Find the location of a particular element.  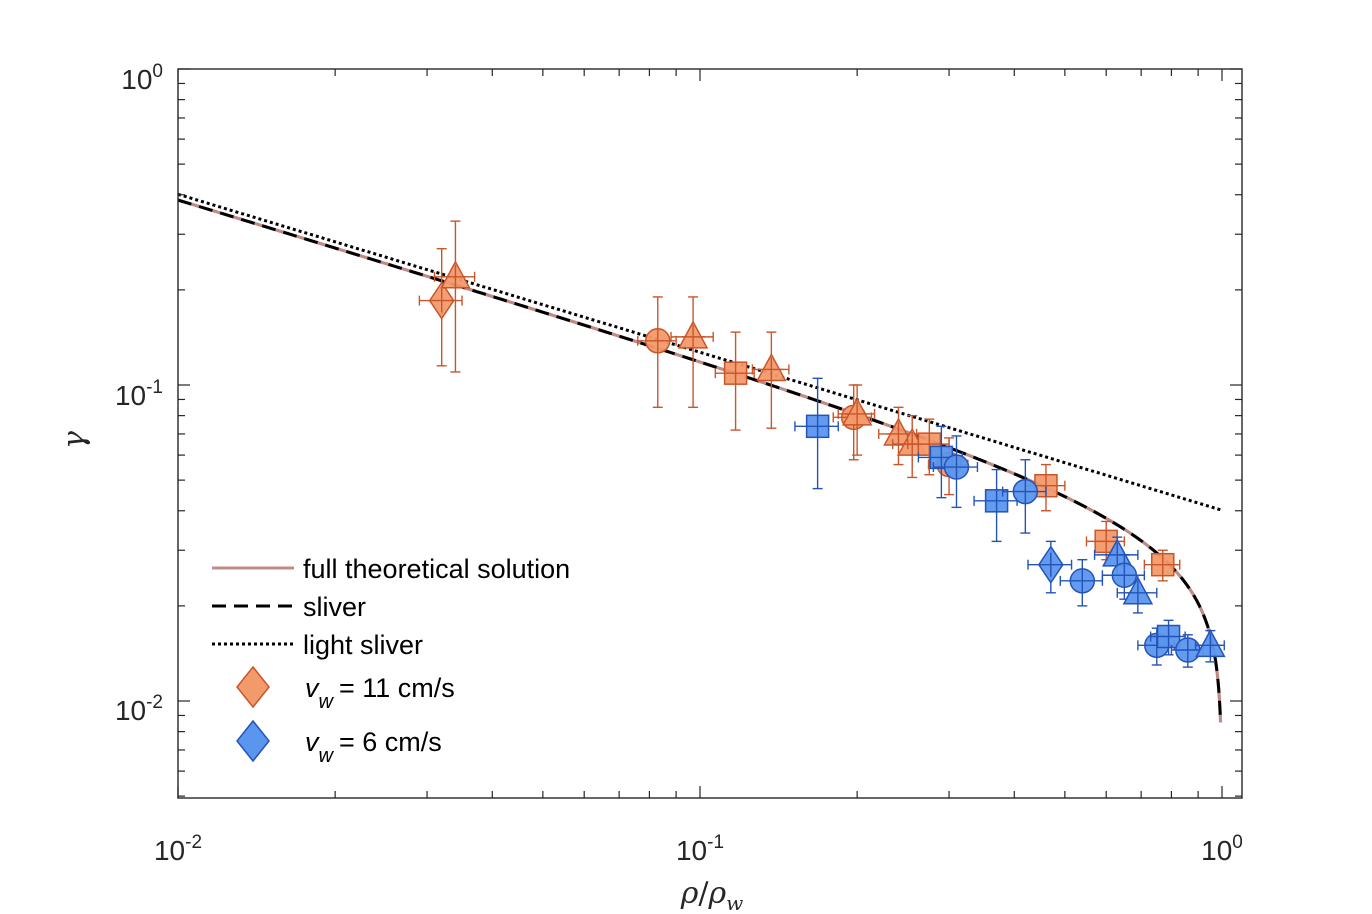

y-tick-label: 10⁻² is located at coordinates (139, 709).